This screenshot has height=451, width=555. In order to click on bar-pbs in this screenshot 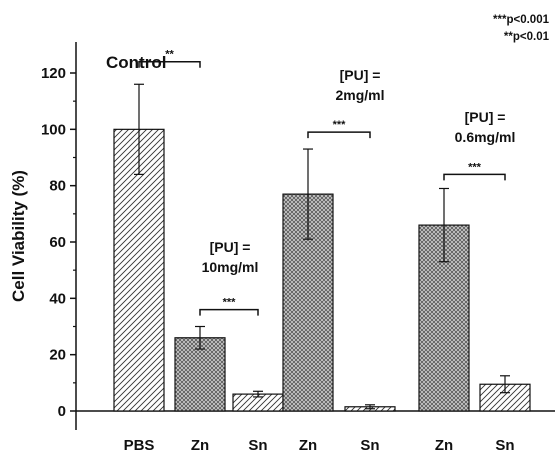, I will do `click(139, 270)`.